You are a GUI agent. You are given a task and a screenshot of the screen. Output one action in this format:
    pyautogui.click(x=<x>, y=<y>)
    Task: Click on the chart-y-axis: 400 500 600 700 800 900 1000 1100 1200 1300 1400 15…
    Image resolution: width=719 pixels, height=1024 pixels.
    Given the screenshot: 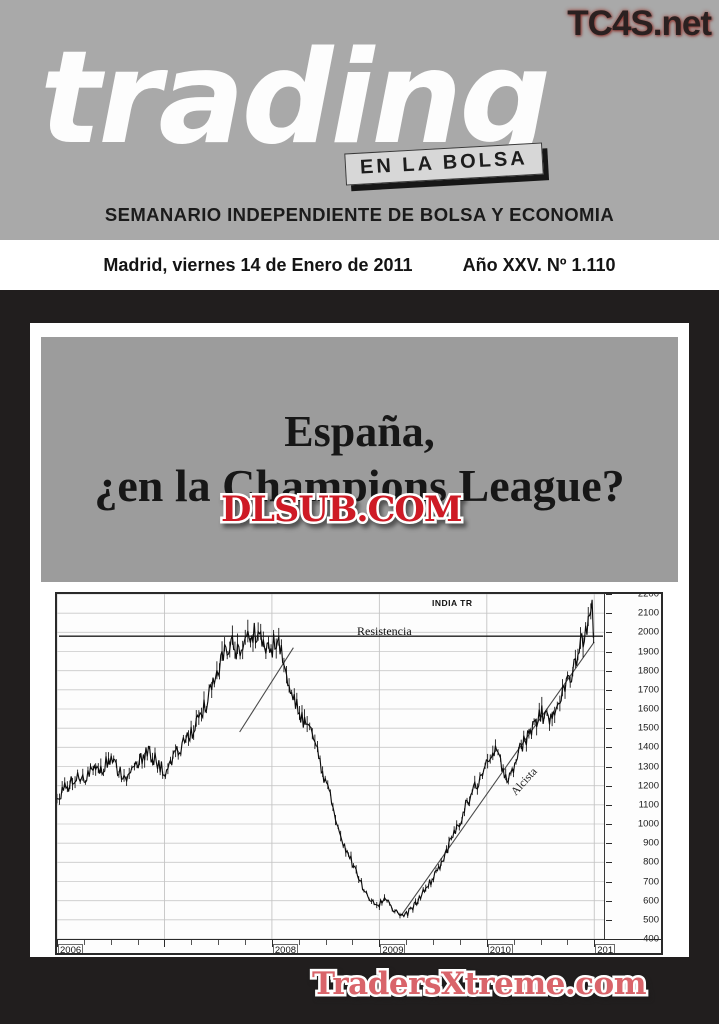 What is the action you would take?
    pyautogui.click(x=633, y=768)
    